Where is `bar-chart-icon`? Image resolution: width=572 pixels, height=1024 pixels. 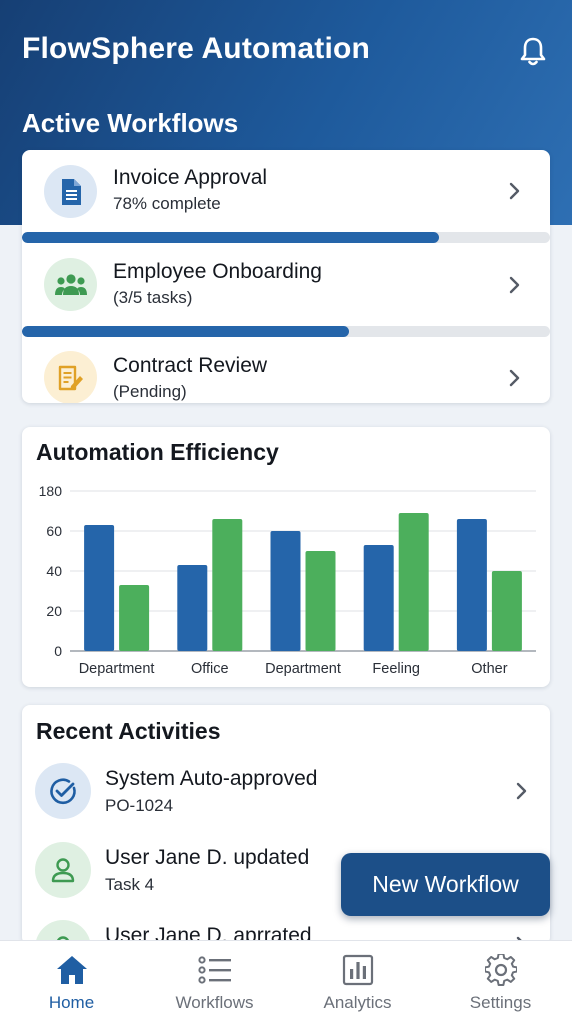 bar-chart-icon is located at coordinates (358, 970).